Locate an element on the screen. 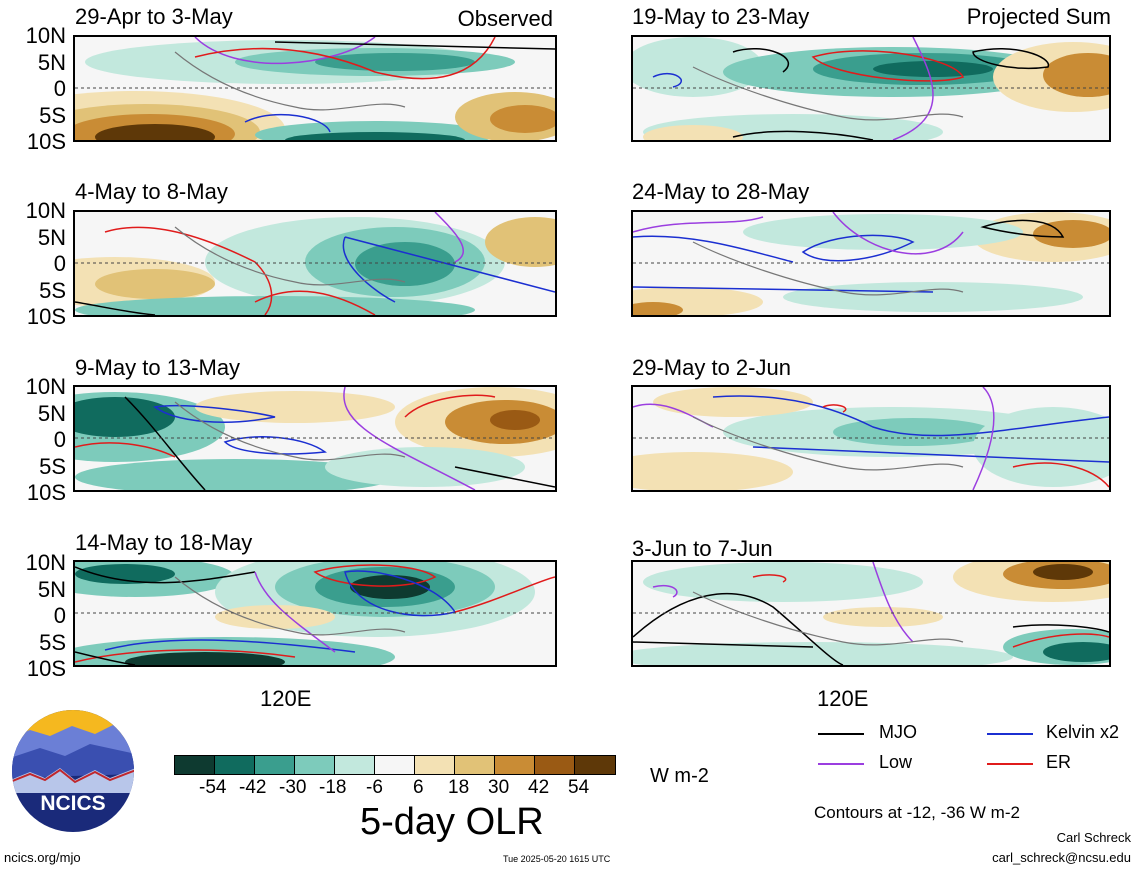 The image size is (1135, 873). colorbar-tick: -42 is located at coordinates (253, 787).